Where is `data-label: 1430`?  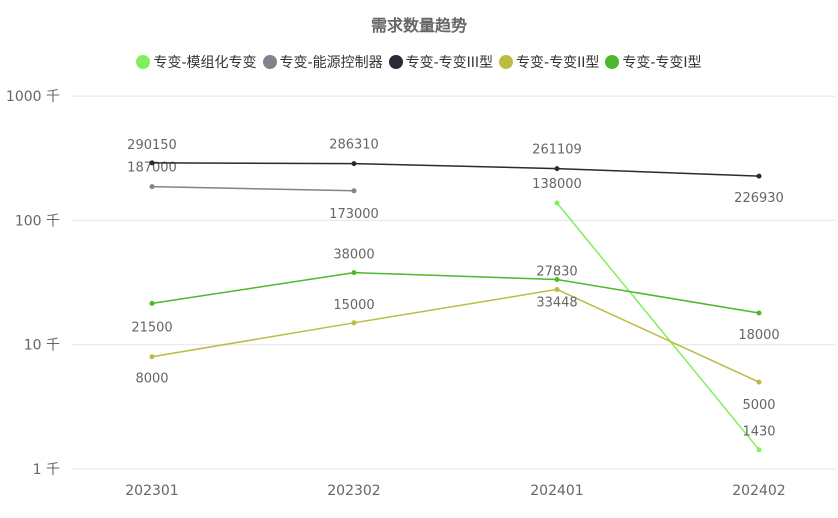
data-label: 1430 is located at coordinates (758, 432).